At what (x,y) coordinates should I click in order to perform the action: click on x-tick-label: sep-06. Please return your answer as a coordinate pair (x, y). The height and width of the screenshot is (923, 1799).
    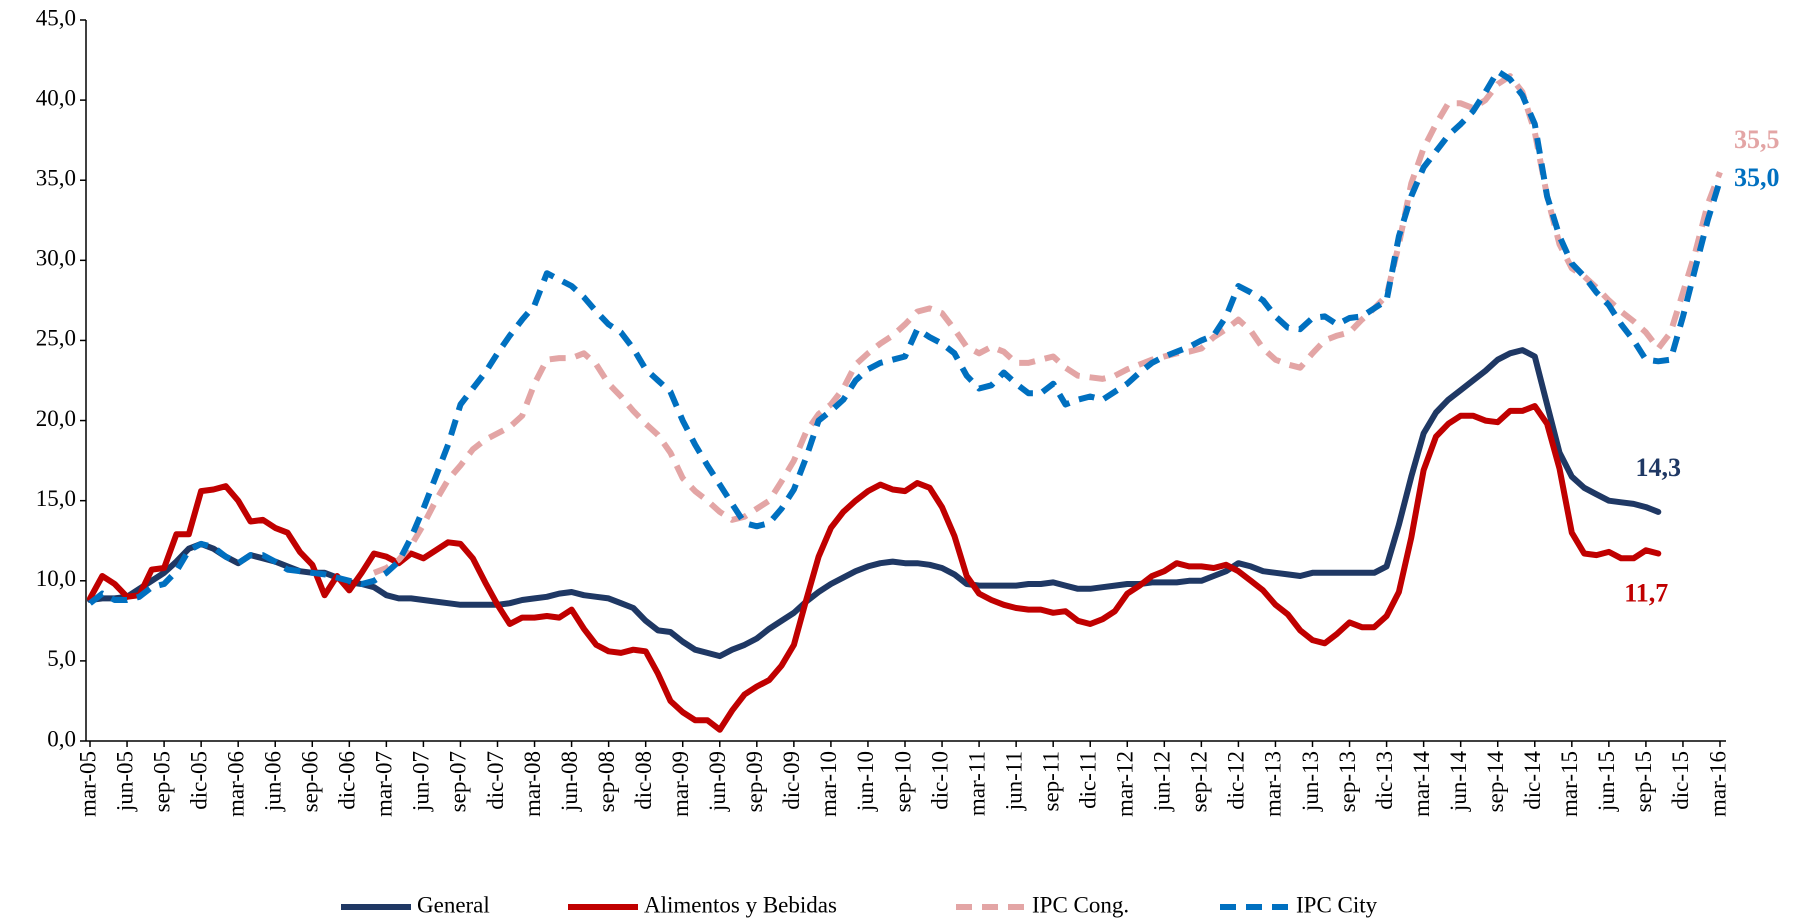
    Looking at the image, I should click on (310, 781).